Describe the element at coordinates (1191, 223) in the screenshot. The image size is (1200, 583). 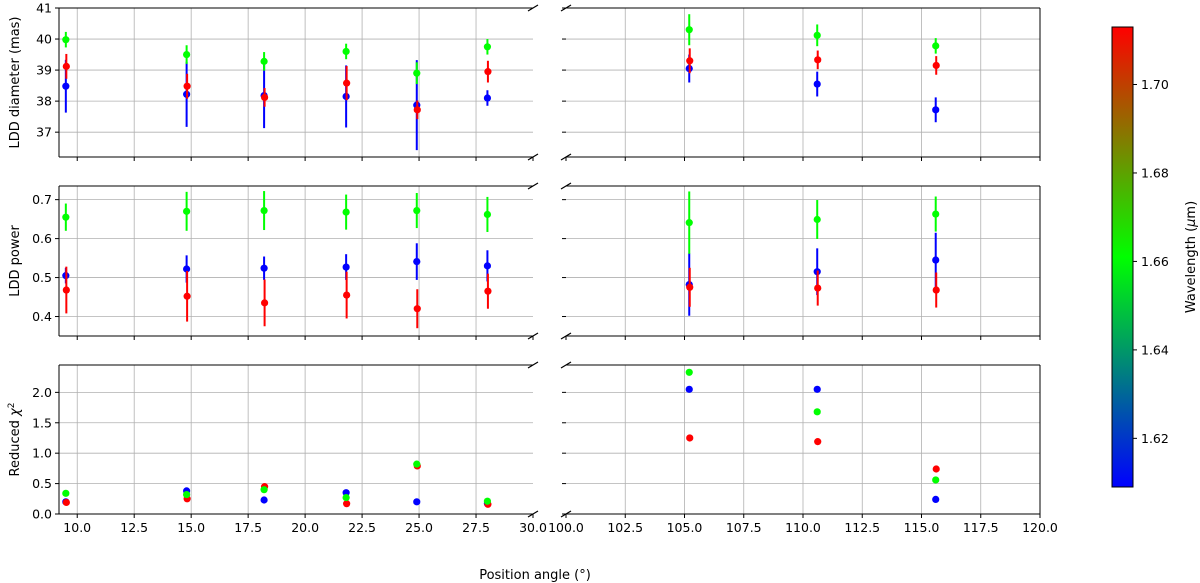
I see `colorbar-label-mu: μ` at that location.